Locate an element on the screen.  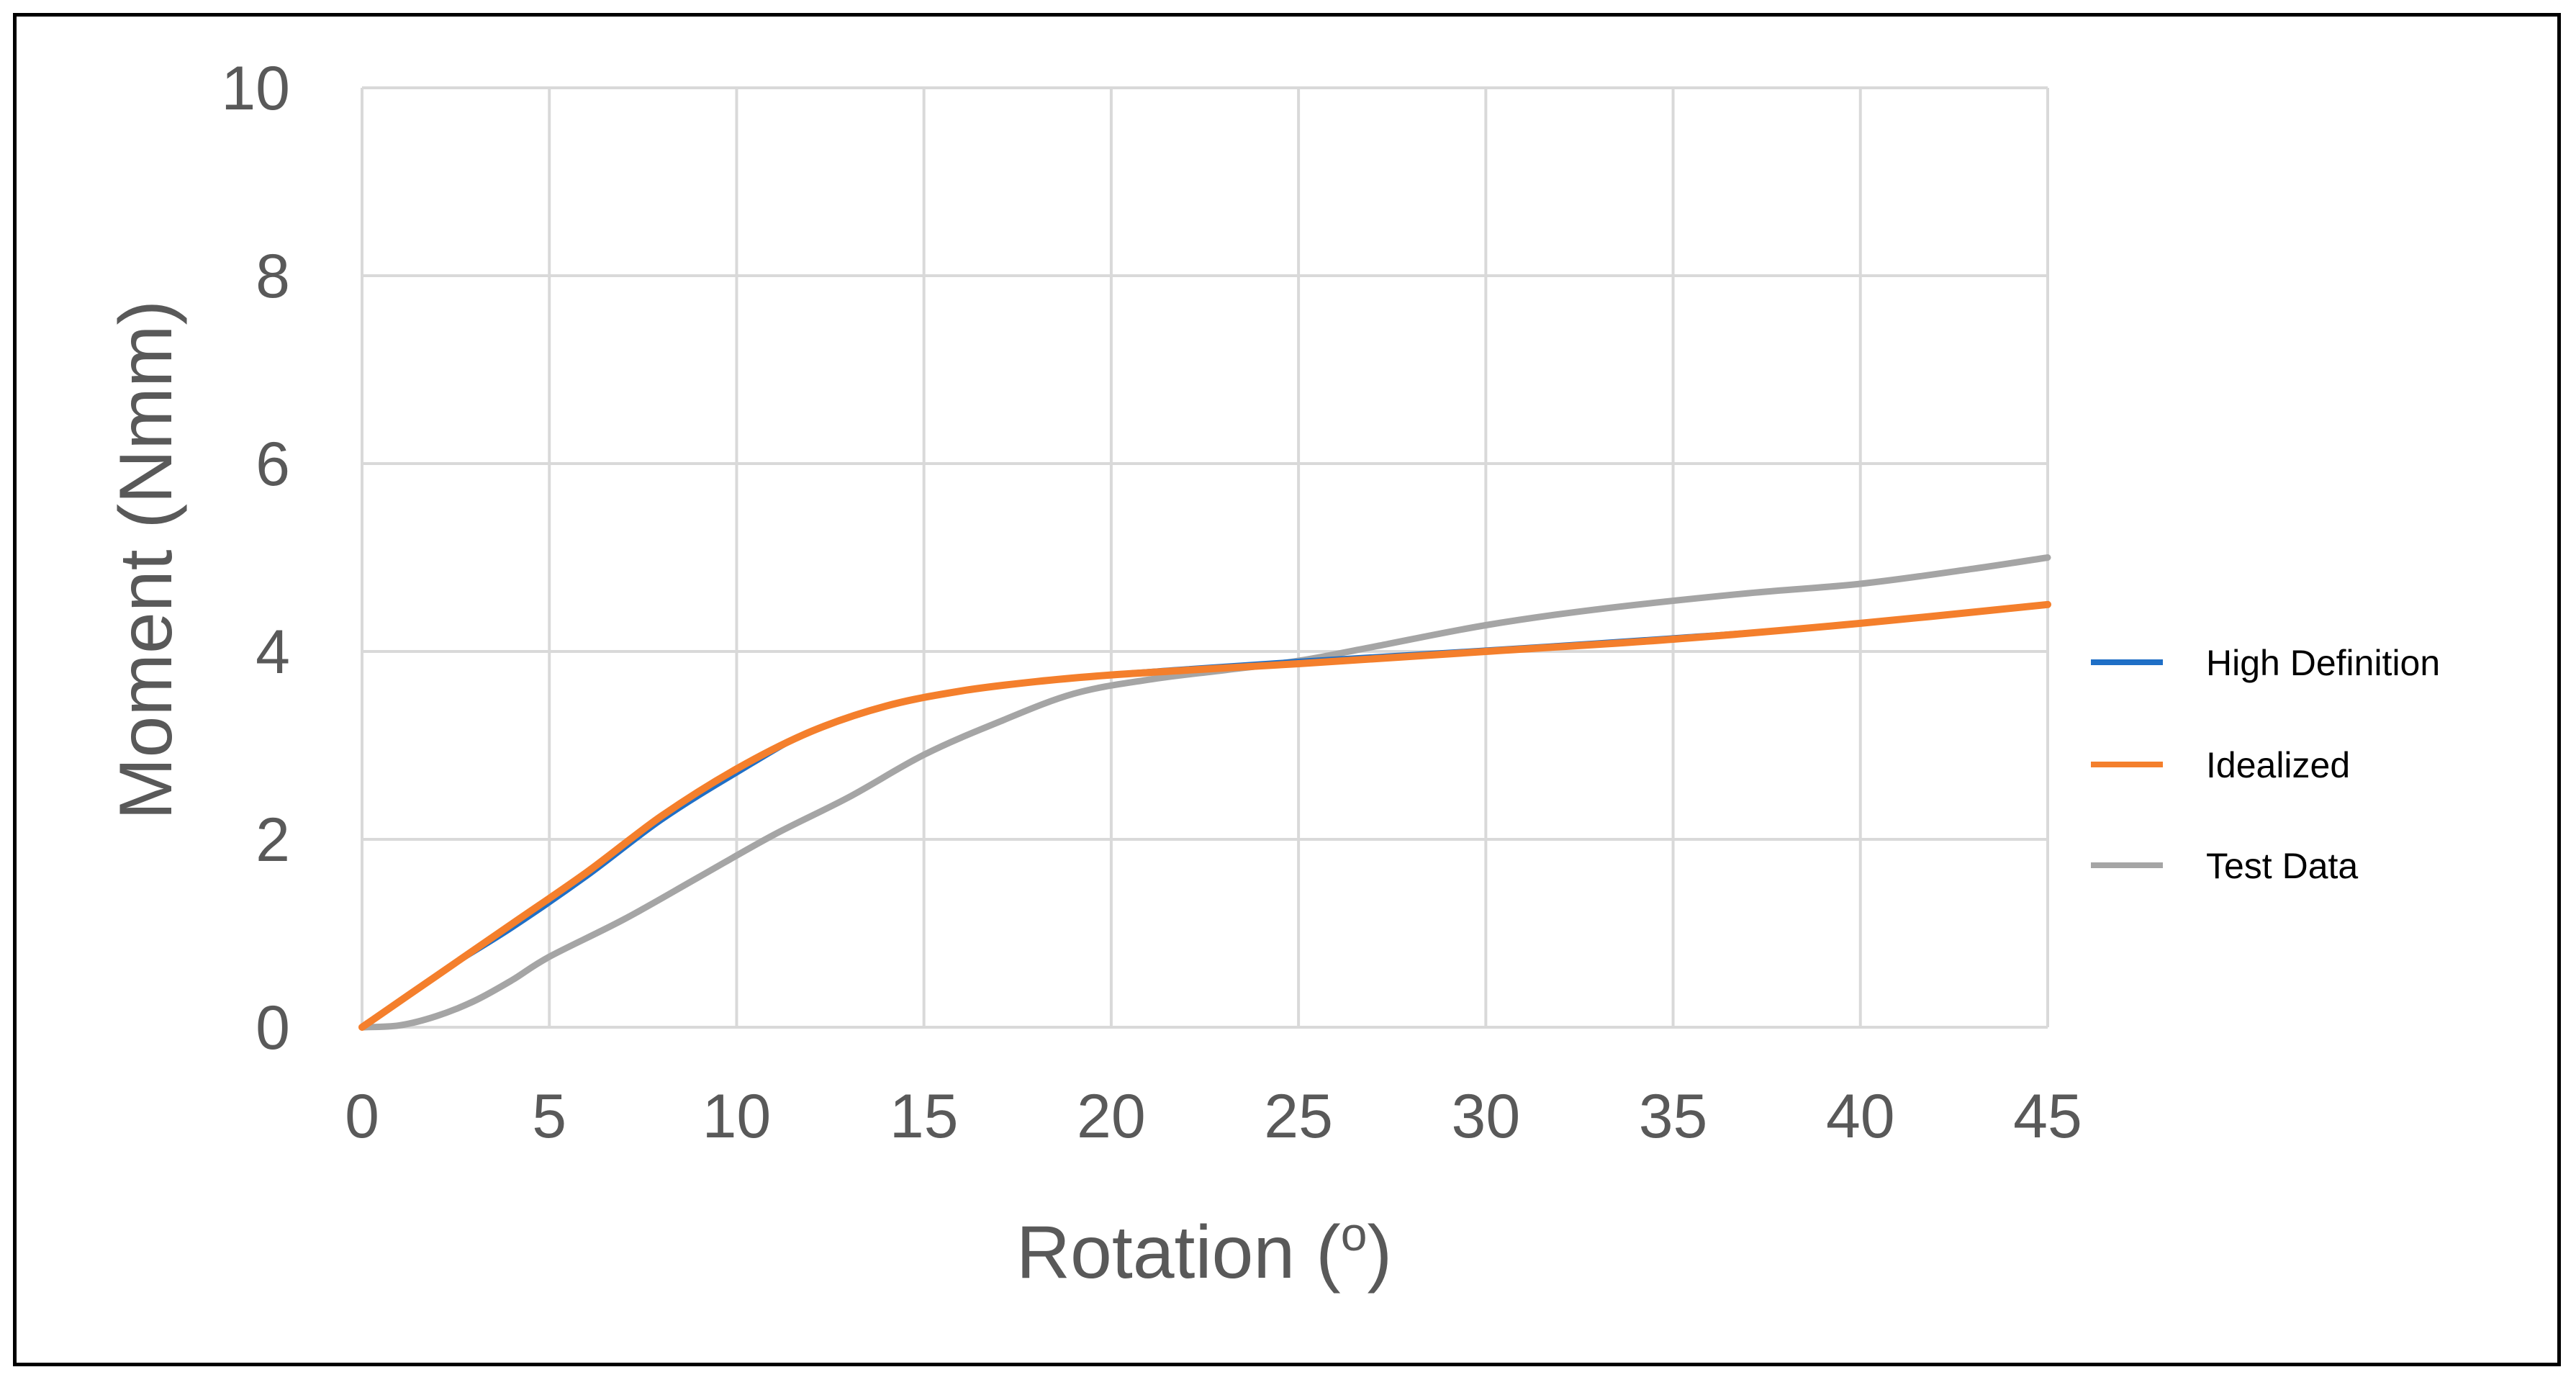
x-tick-label-30: 30 is located at coordinates (1486, 1116).